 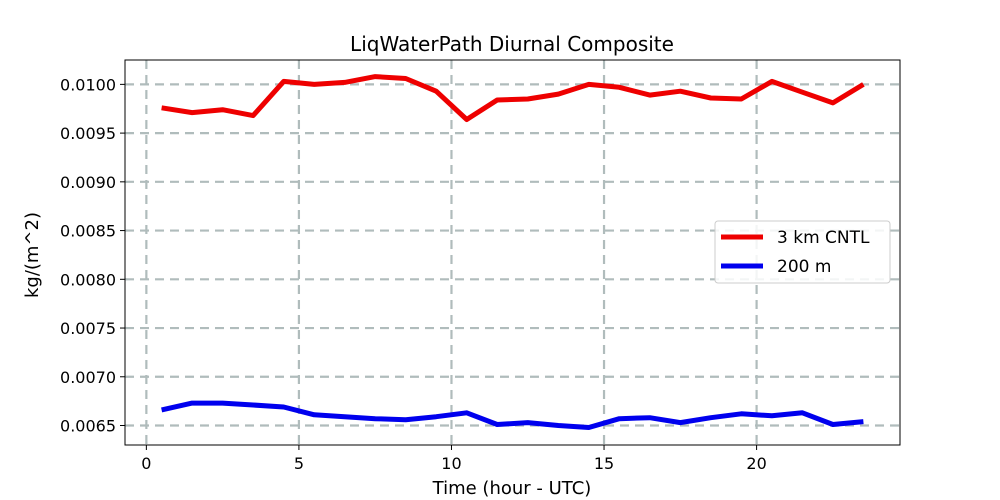 I want to click on y-tick-label: 0.0065, so click(x=88, y=426).